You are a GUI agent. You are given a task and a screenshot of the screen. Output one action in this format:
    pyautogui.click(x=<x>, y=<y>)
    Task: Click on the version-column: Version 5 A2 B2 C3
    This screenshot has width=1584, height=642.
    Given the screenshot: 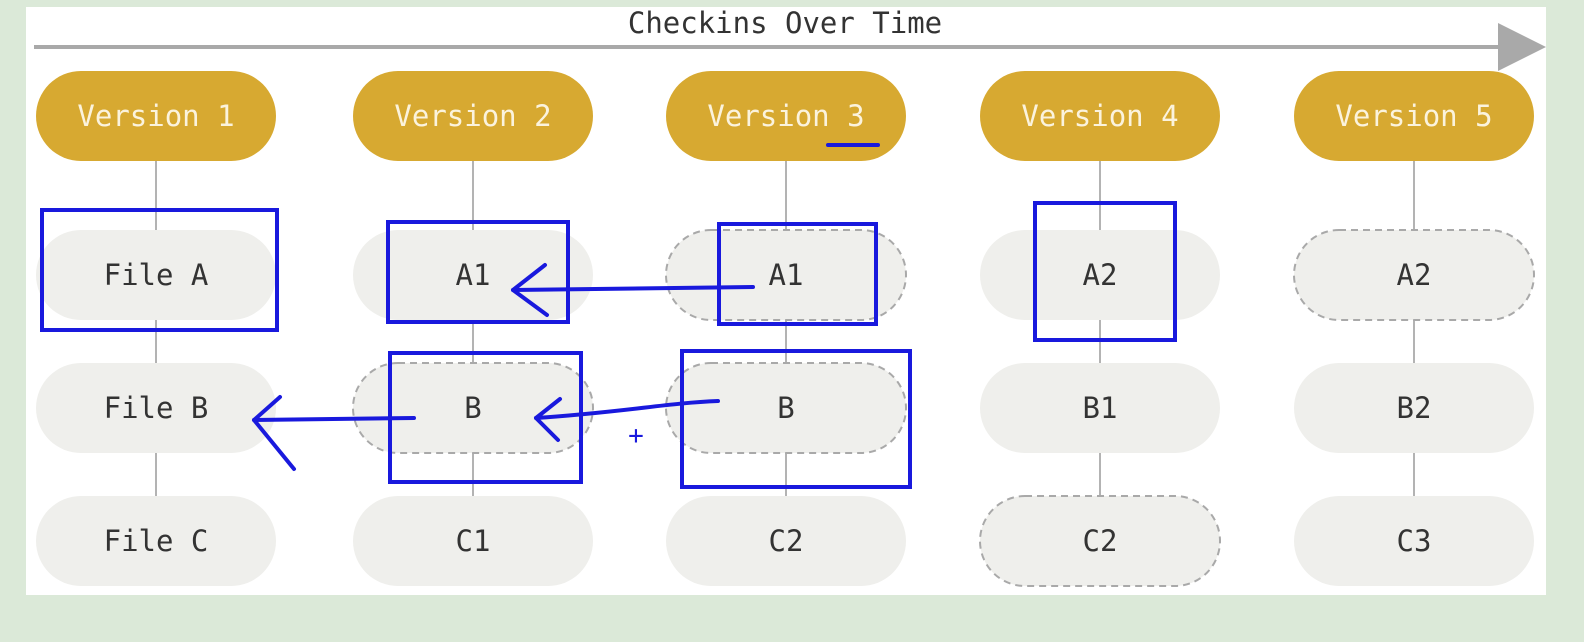 What is the action you would take?
    pyautogui.click(x=1414, y=328)
    